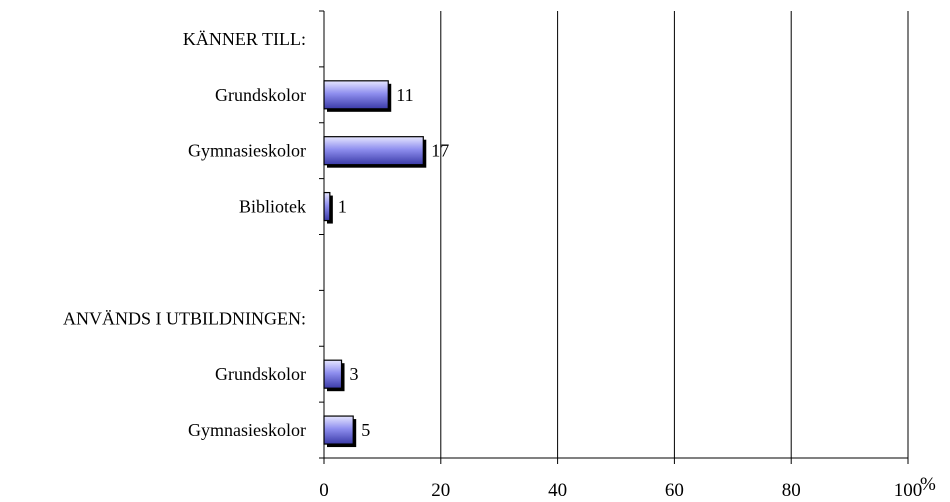 The width and height of the screenshot is (950, 502). I want to click on category-label: Bibliotek, so click(272, 207).